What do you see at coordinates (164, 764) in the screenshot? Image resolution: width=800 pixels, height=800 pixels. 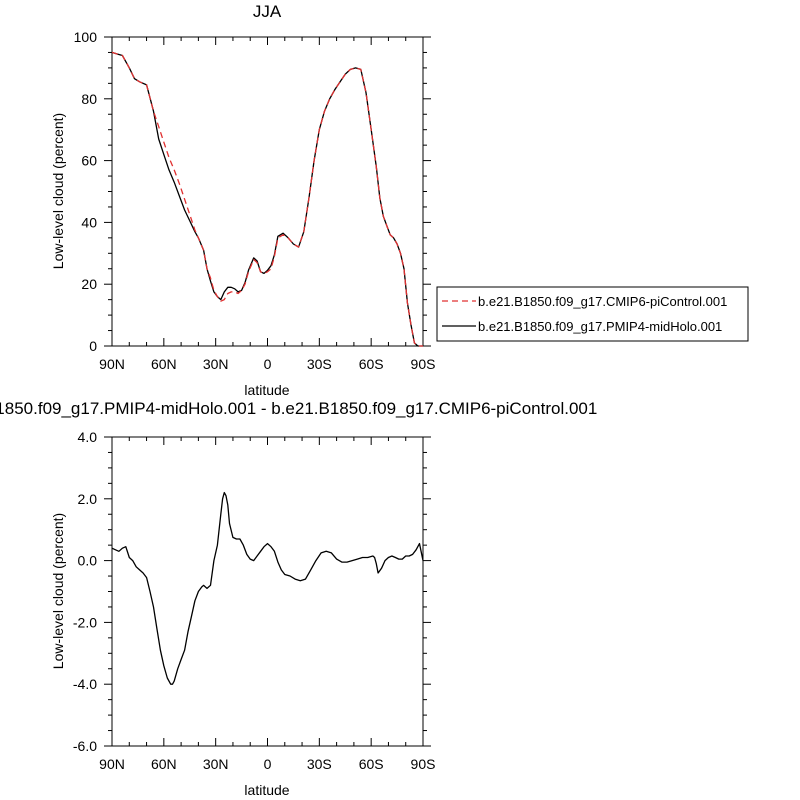 I see `bottom-x-tick-label: 60N` at bounding box center [164, 764].